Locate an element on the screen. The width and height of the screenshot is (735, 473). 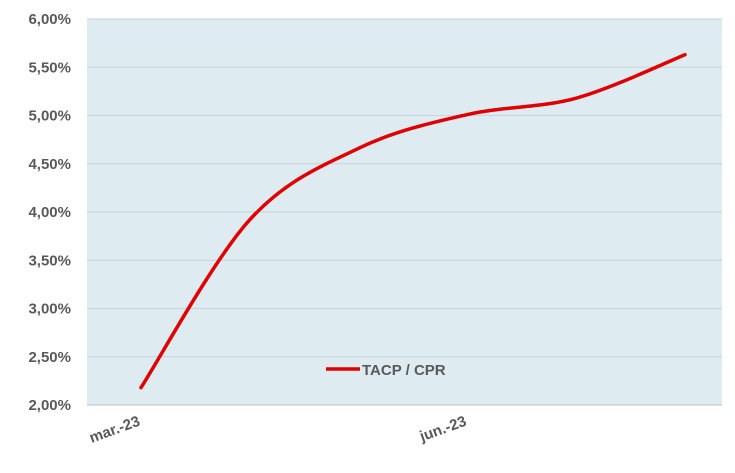
y-tick-label: 6,00% is located at coordinates (49, 19).